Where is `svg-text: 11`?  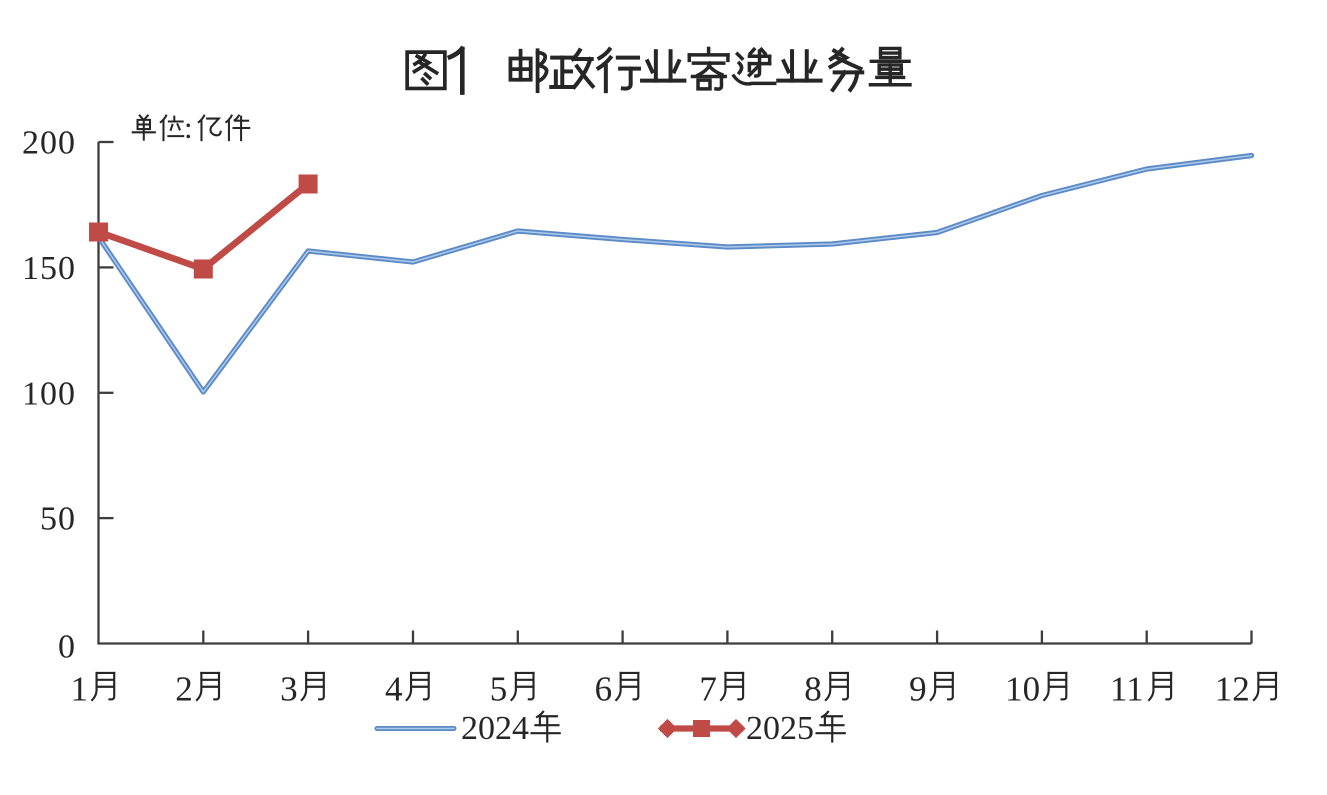
svg-text: 11 is located at coordinates (1127, 689).